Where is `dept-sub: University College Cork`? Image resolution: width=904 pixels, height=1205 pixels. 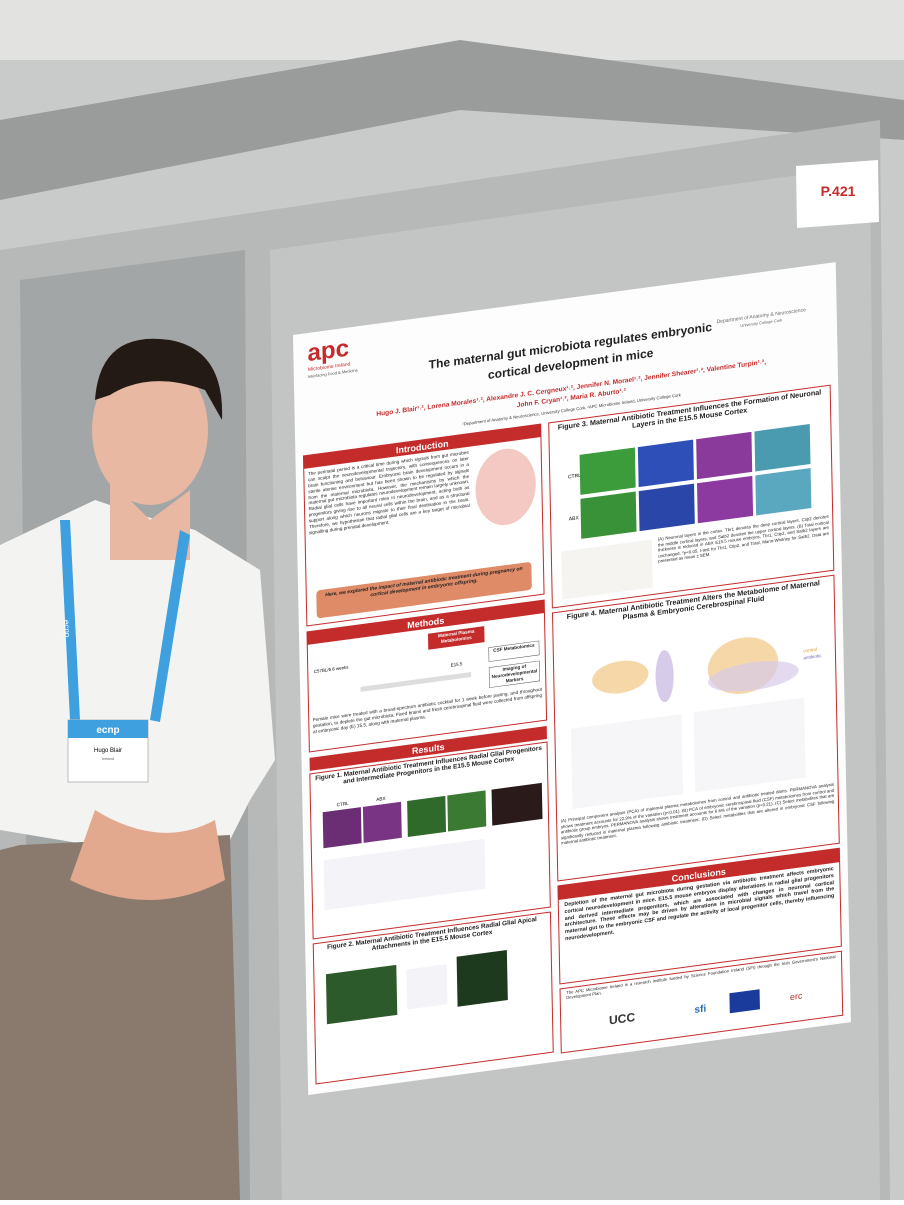
dept-sub: University College Cork is located at coordinates (761, 322).